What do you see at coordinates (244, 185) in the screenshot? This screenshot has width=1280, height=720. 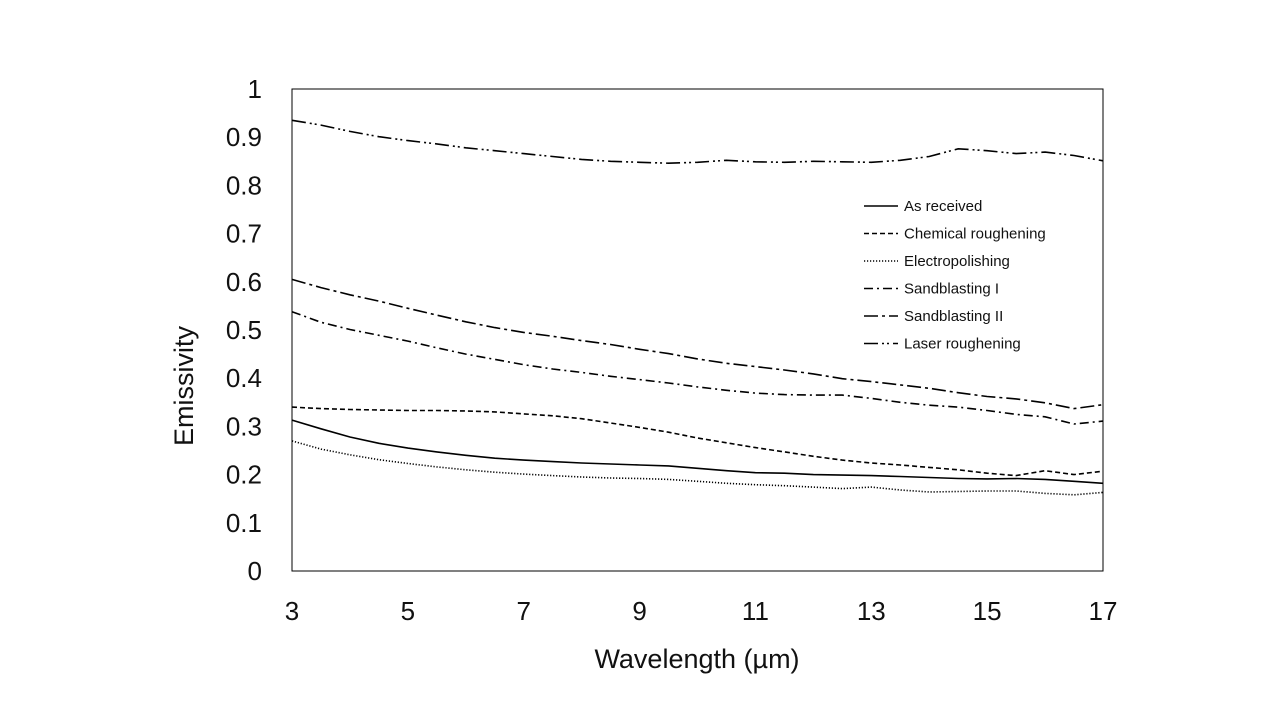 I see `y-tick-label: 0.8` at bounding box center [244, 185].